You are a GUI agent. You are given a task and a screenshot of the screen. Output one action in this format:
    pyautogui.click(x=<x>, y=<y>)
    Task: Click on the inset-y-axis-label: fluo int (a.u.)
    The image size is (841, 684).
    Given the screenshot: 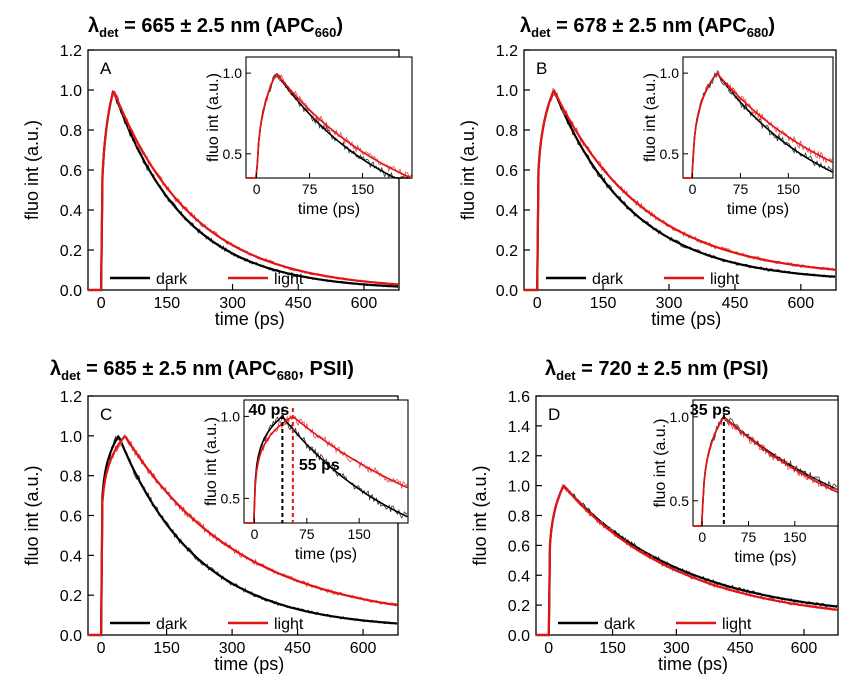 What is the action you would take?
    pyautogui.click(x=660, y=463)
    